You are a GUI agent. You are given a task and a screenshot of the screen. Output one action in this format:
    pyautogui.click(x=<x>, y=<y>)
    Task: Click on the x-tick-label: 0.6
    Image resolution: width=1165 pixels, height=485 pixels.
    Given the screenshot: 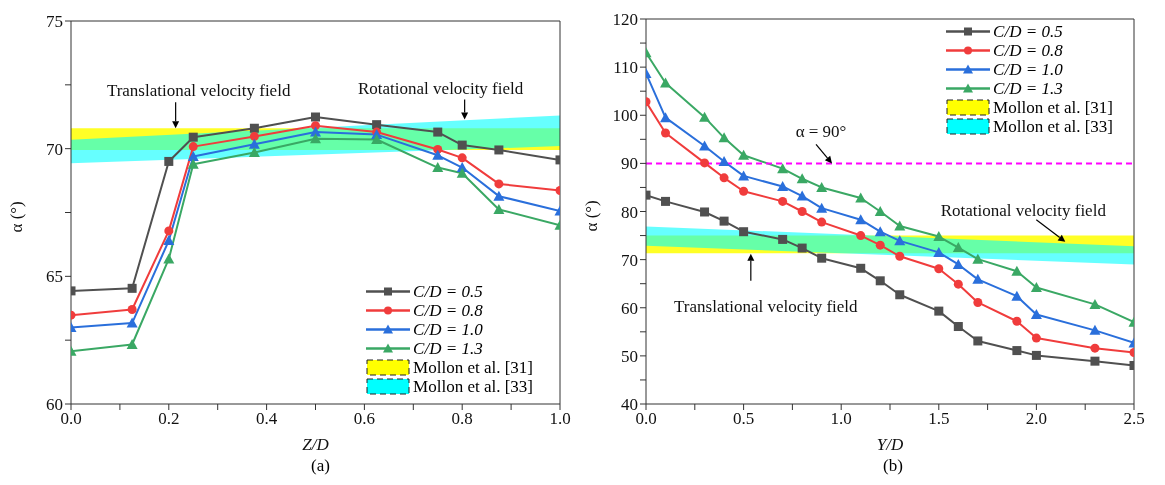 What is the action you would take?
    pyautogui.click(x=364, y=419)
    